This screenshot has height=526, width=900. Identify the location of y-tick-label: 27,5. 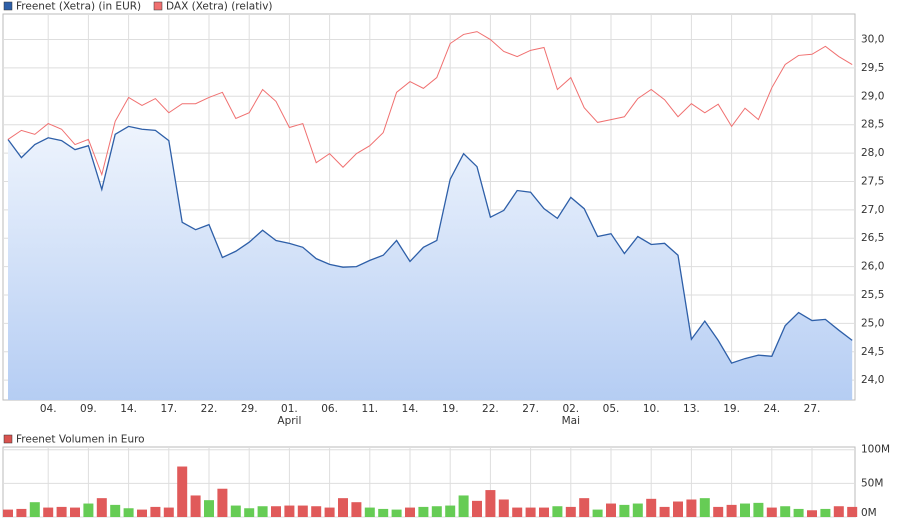
(872, 181).